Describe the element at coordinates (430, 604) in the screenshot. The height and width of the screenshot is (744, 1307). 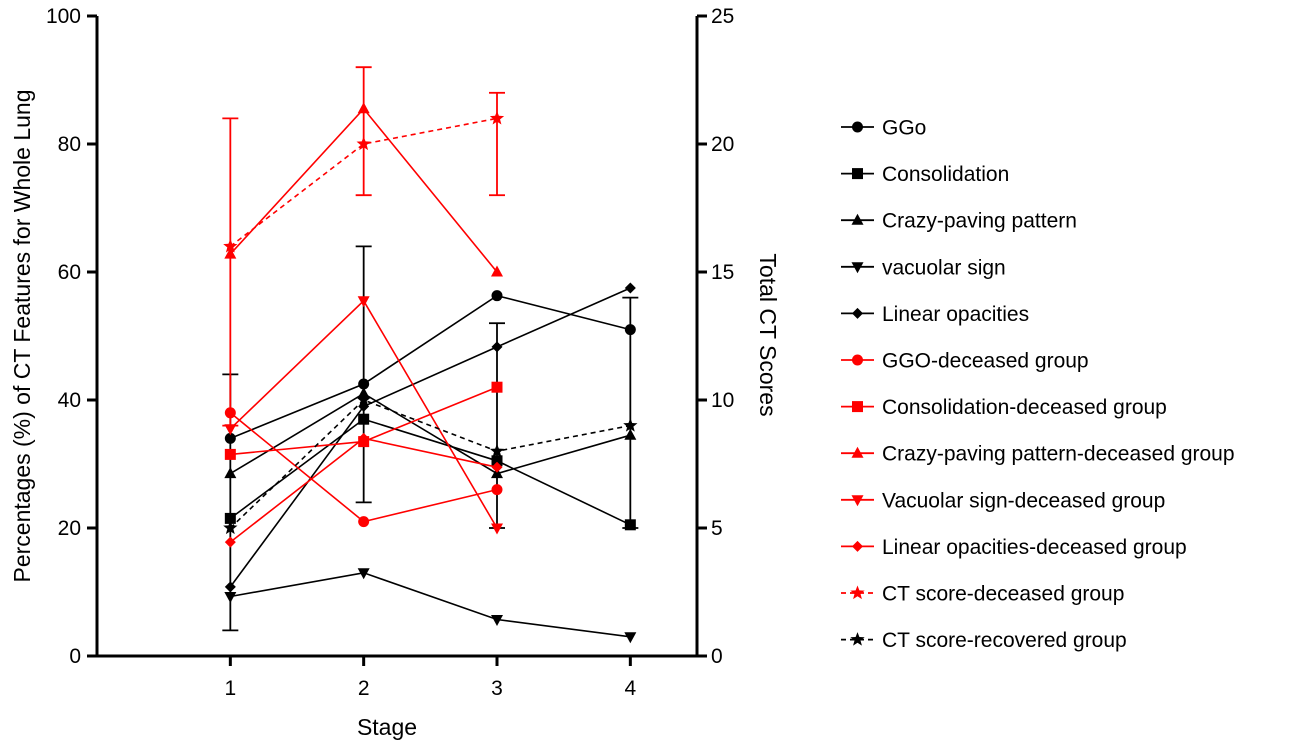
I see `series-line-vacuolar-sign` at that location.